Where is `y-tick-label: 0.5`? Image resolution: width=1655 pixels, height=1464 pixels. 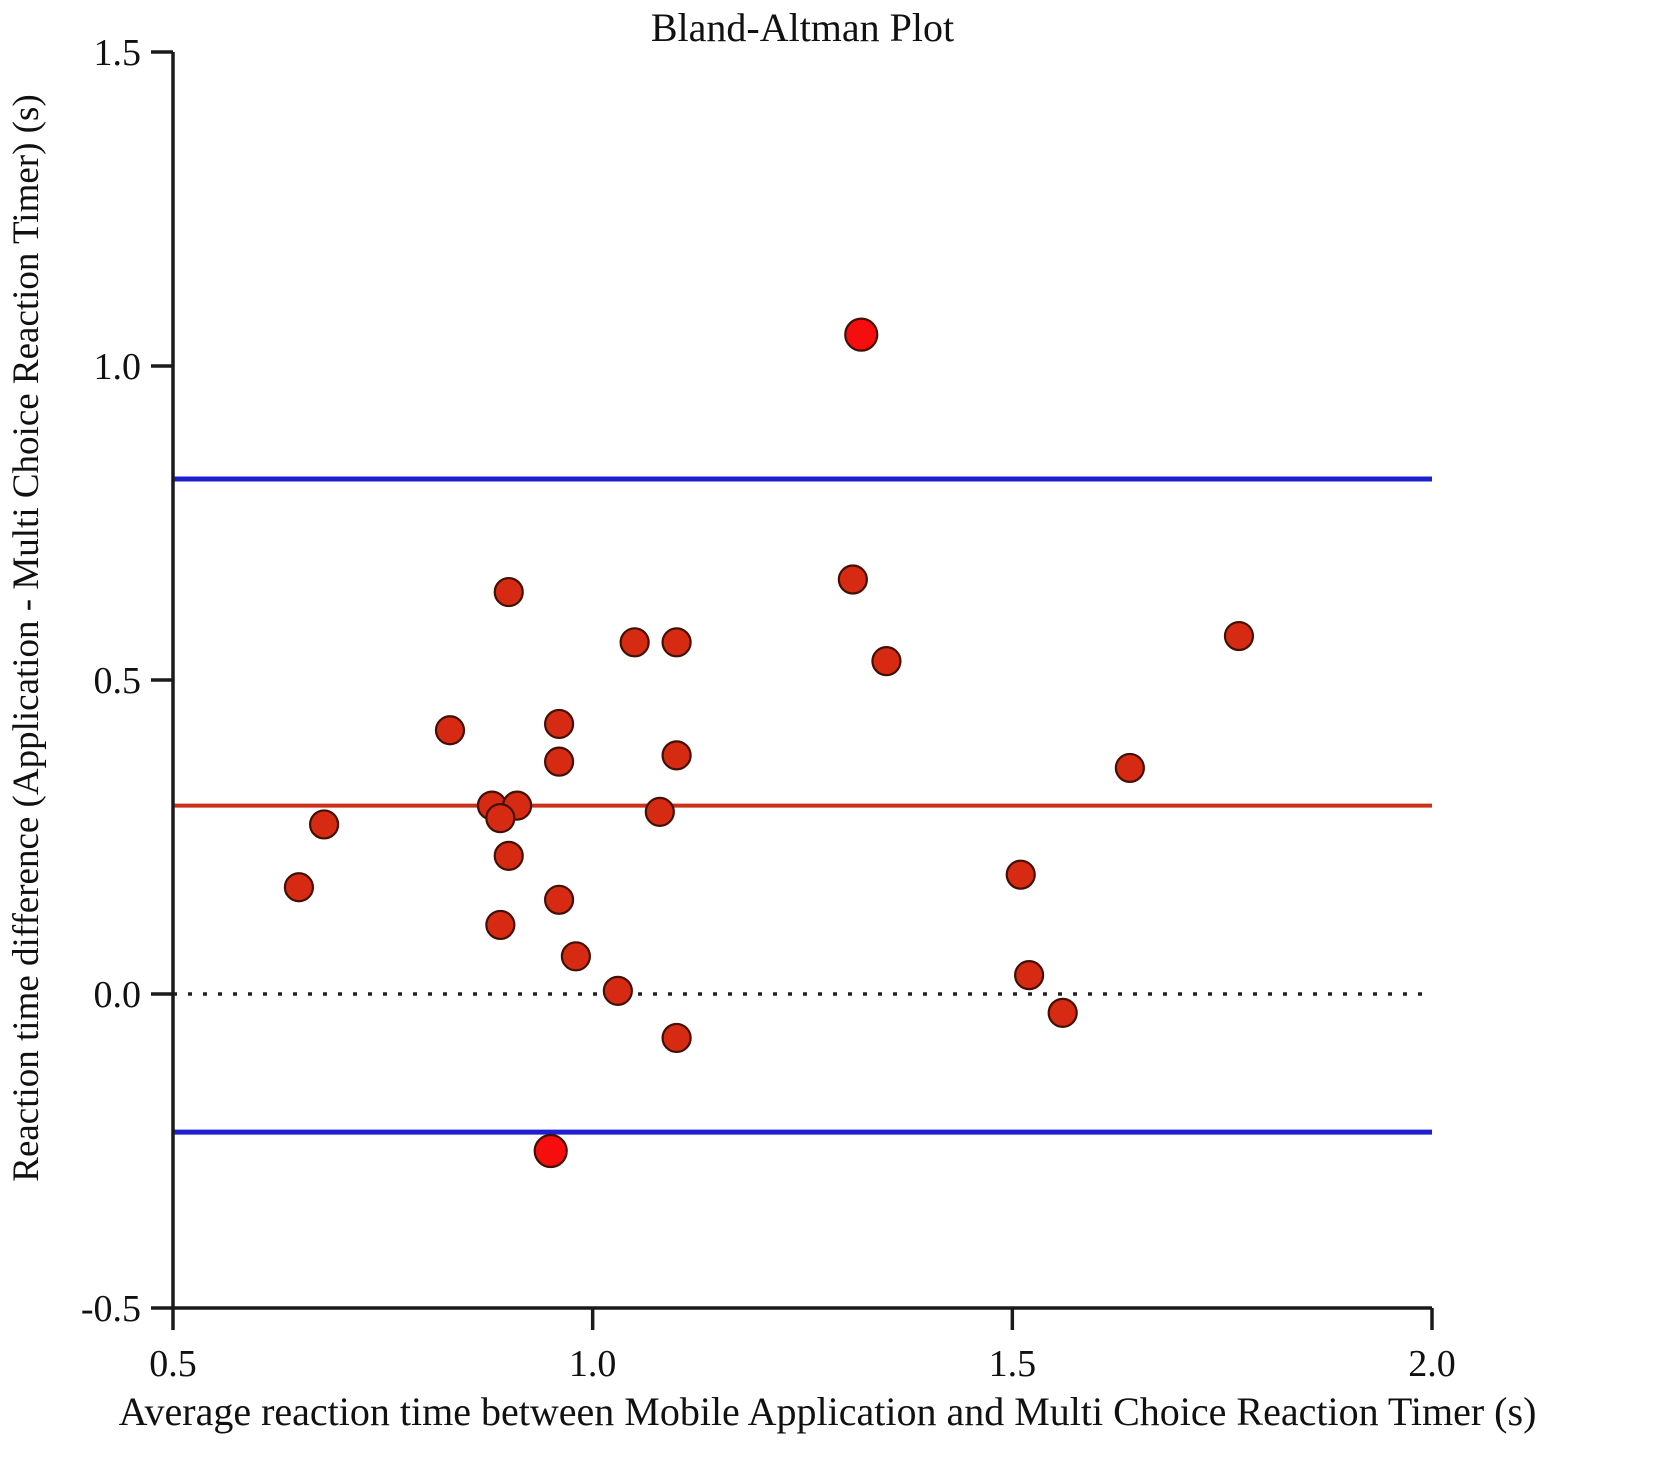 y-tick-label: 0.5 is located at coordinates (118, 681).